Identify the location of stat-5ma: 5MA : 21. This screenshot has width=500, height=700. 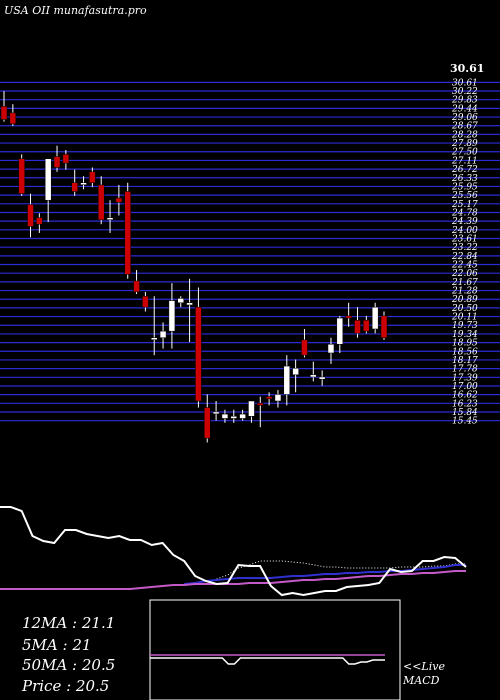
(57, 645).